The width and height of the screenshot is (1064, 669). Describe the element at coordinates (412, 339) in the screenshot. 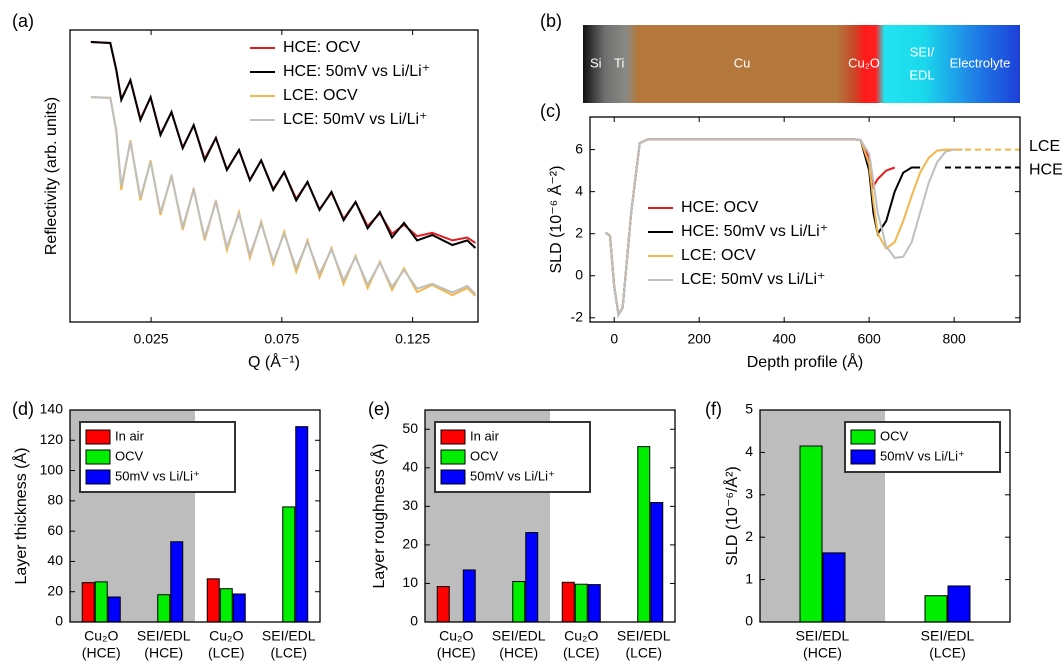

I see `x-tick-label: 0.125` at that location.